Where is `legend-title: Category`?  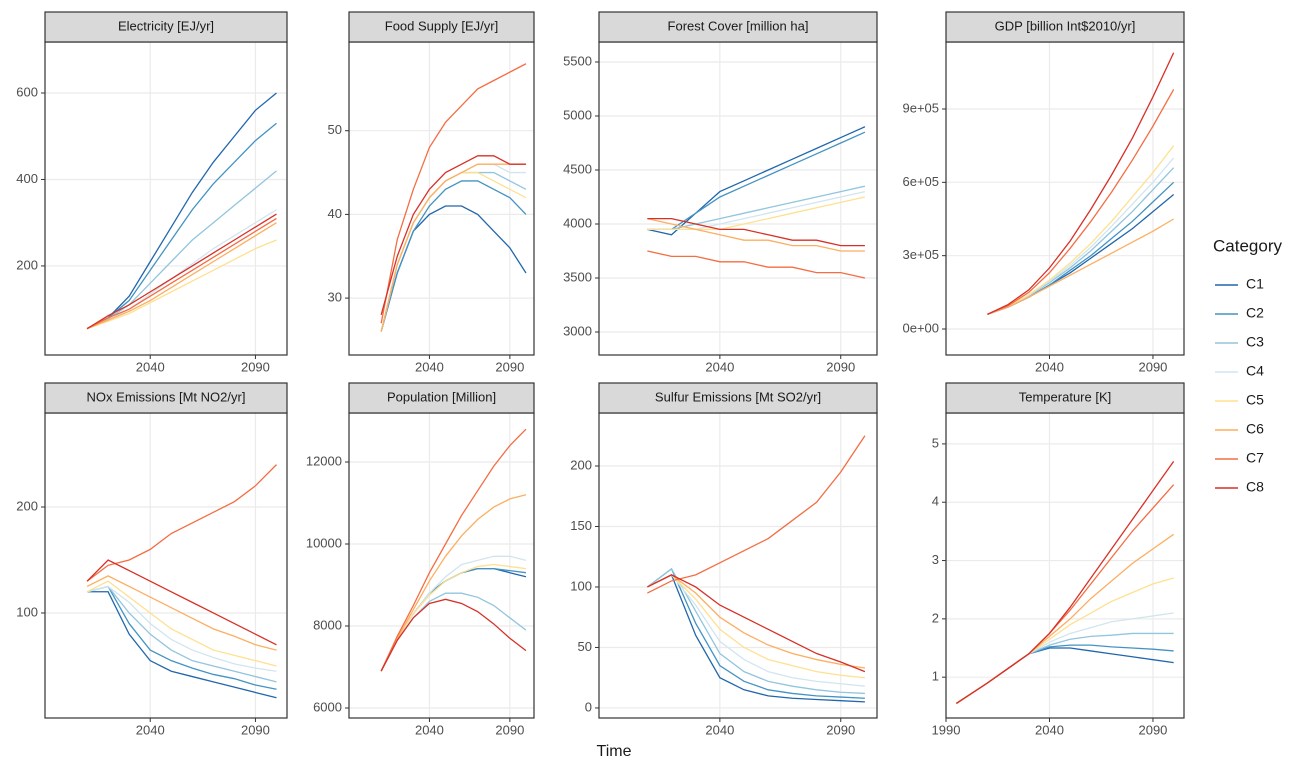 legend-title: Category is located at coordinates (1247, 245).